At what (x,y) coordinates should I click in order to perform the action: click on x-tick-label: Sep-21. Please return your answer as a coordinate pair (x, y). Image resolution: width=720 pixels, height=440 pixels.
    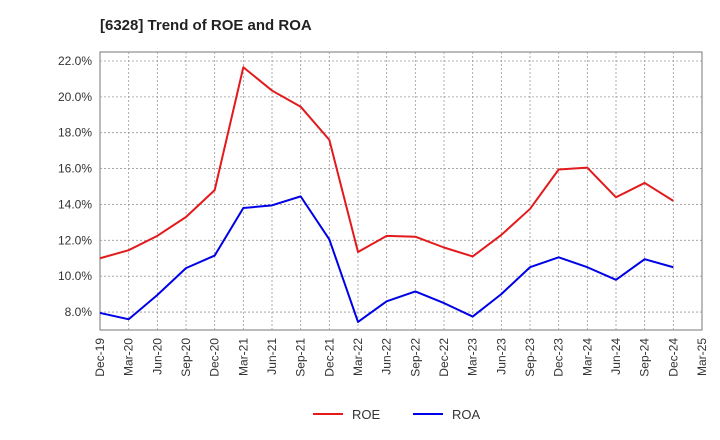
    Looking at the image, I should click on (301, 357).